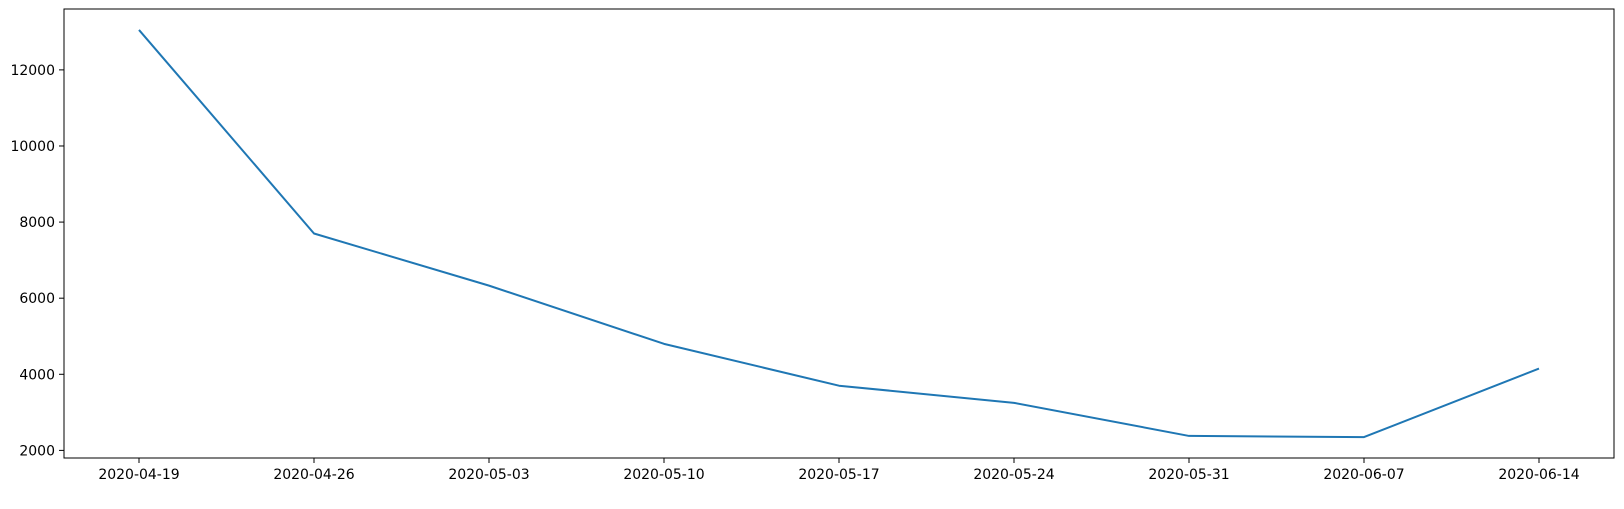  I want to click on y-tick-label: 10000, so click(32, 147).